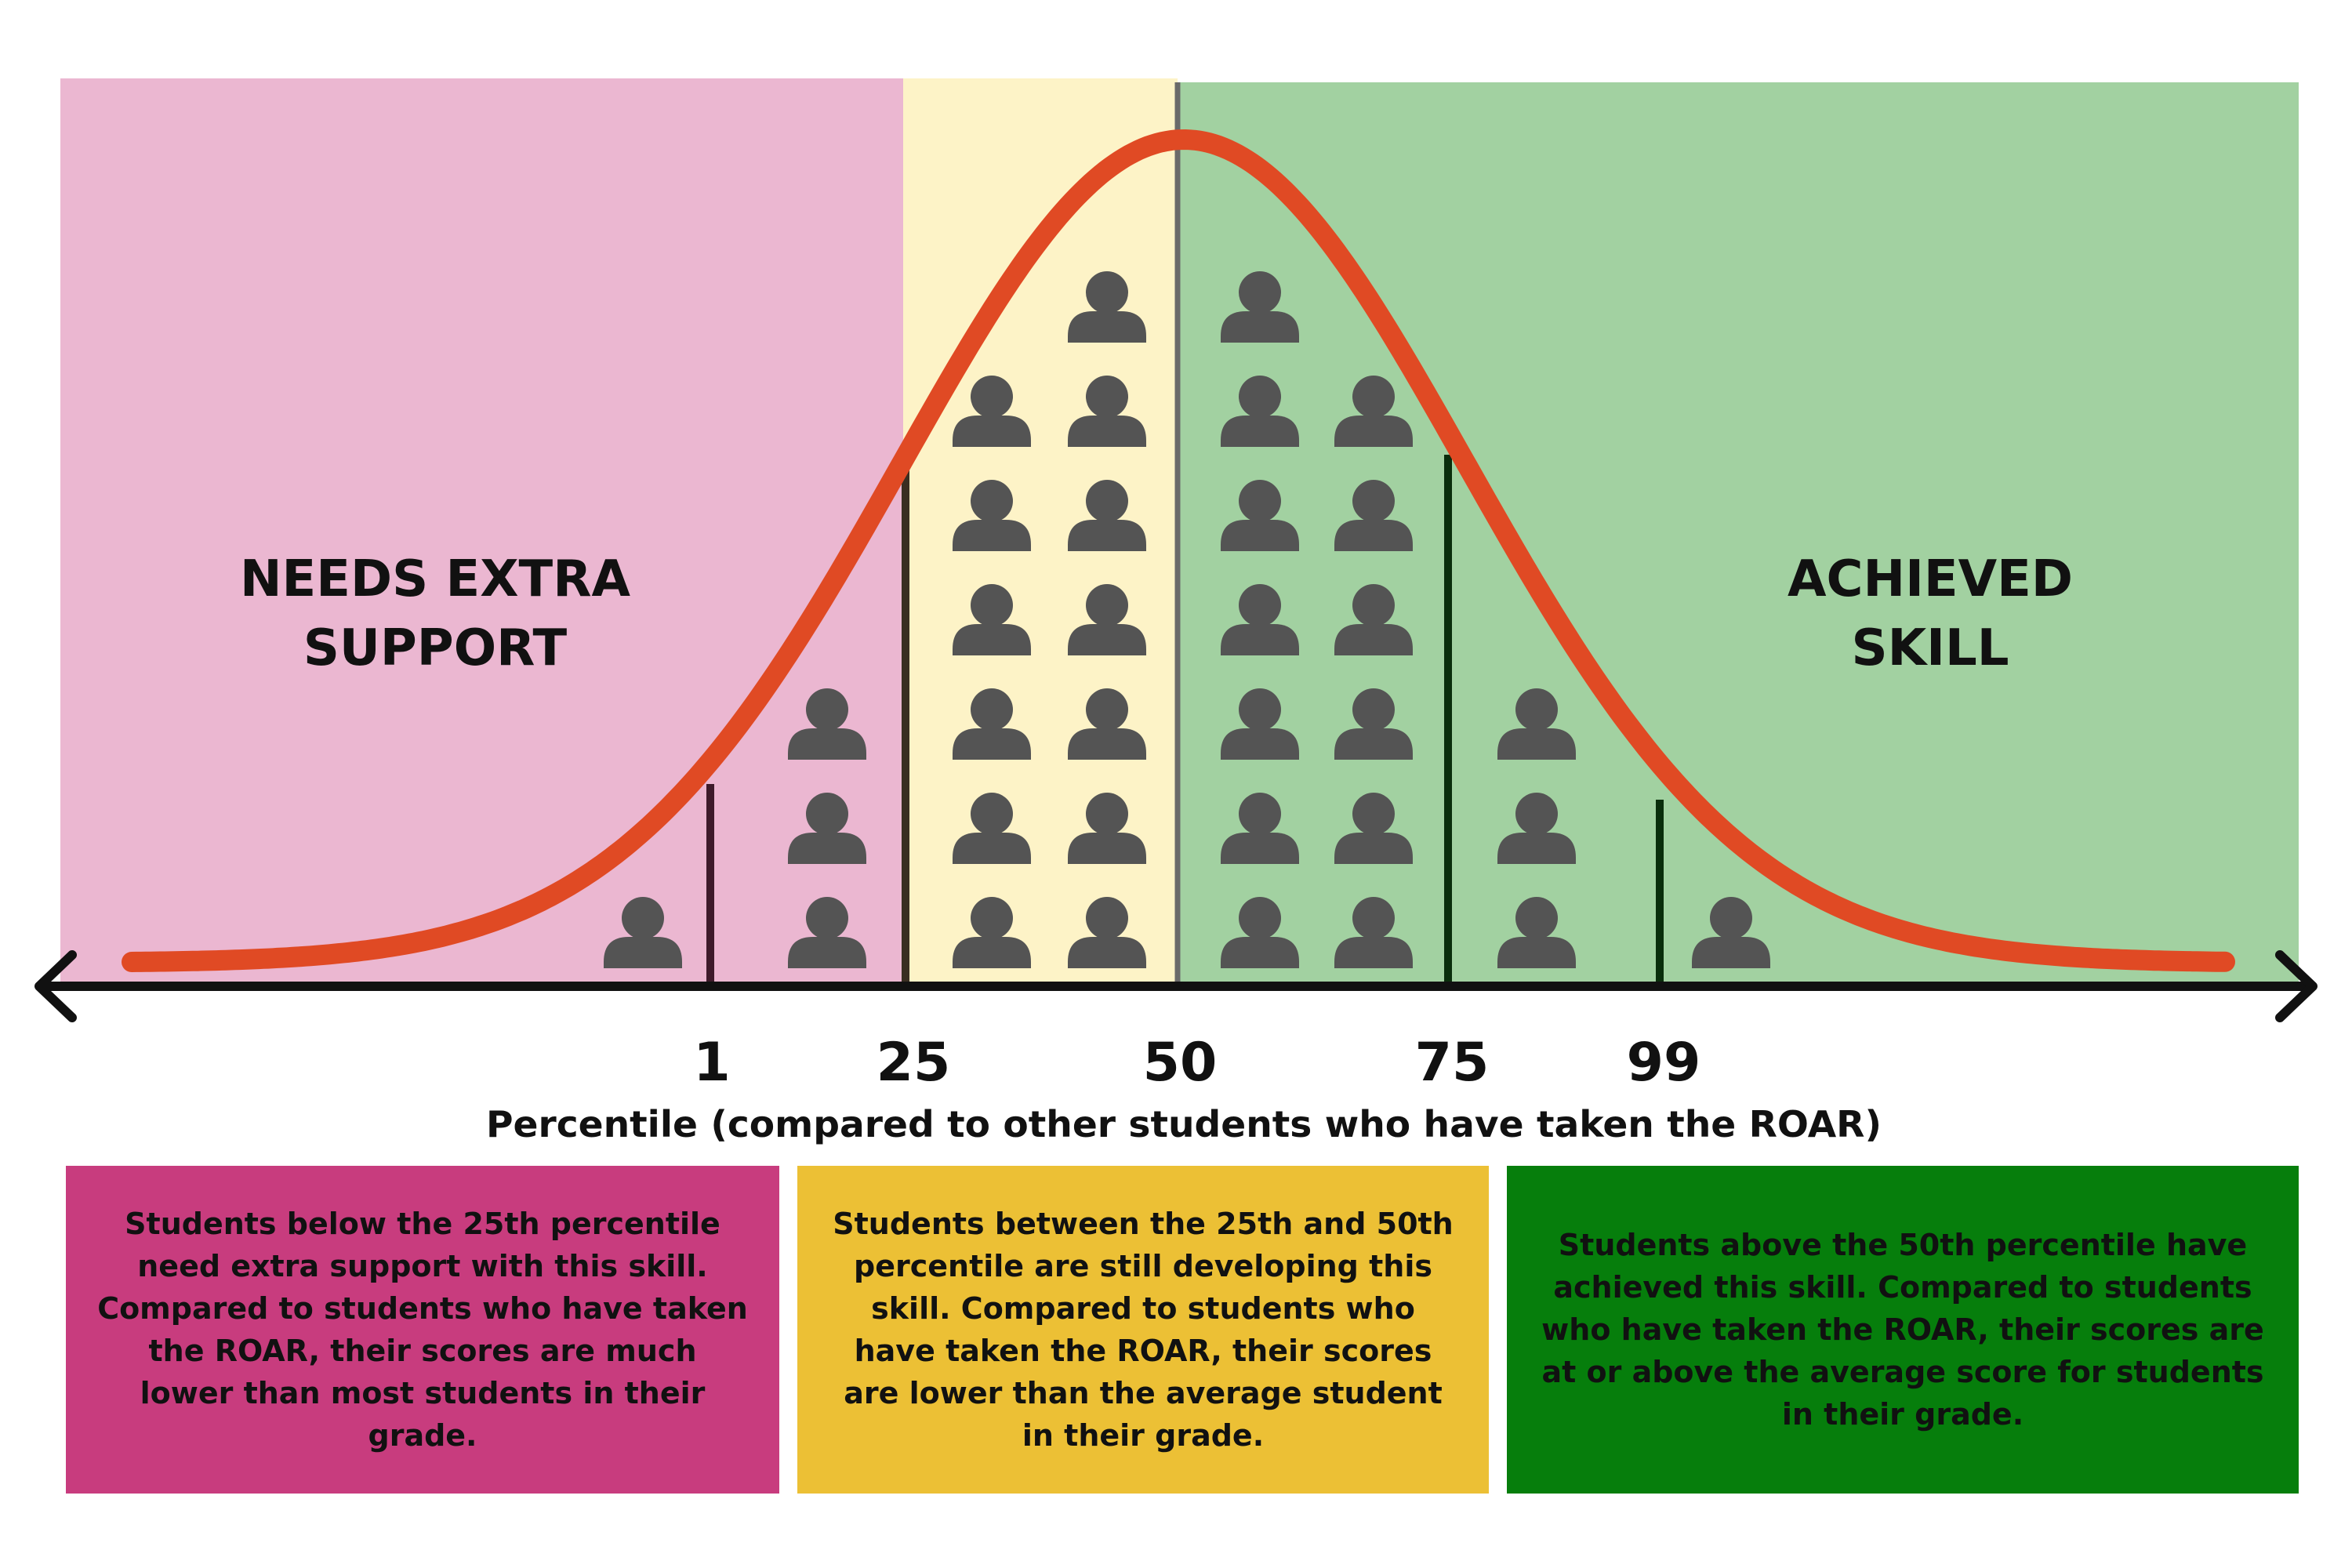  What do you see at coordinates (56, 986) in the screenshot?
I see `axis-left-arrow-icon` at bounding box center [56, 986].